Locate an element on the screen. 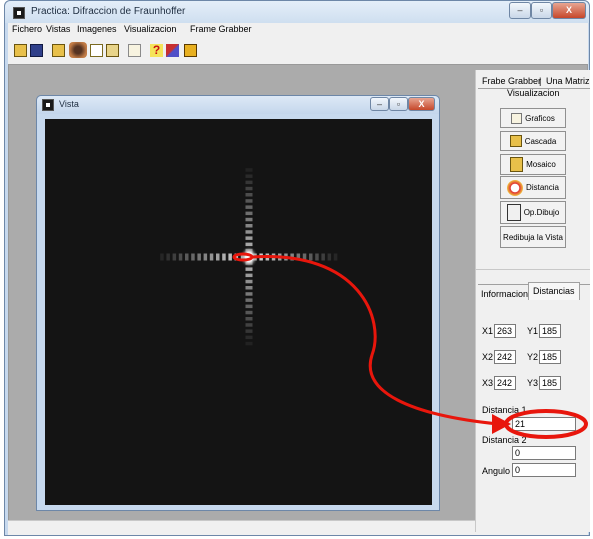 The image size is (593, 539). menu-imagenes: Imagenes is located at coordinates (97, 29).